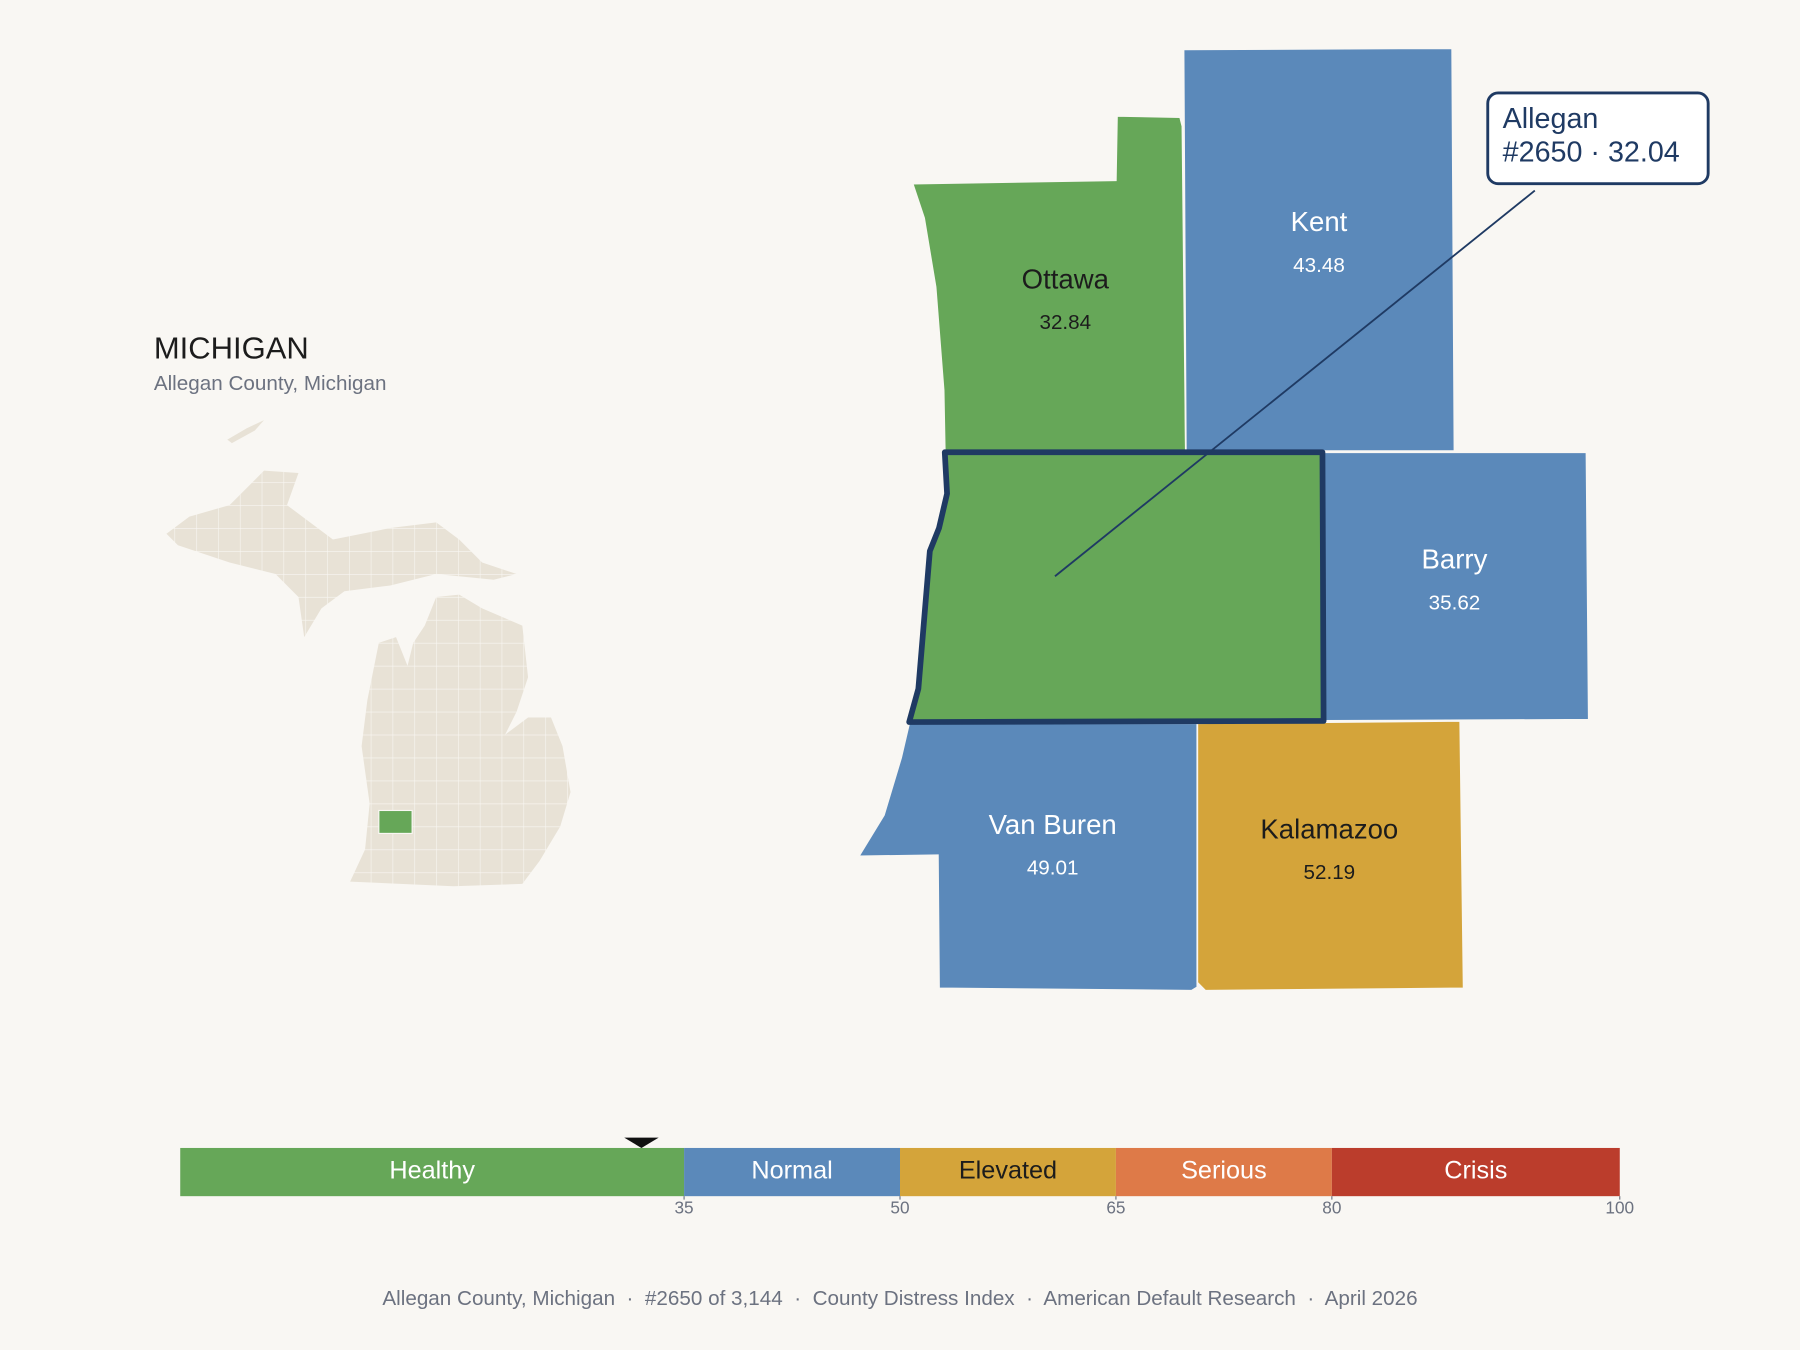  What do you see at coordinates (899, 1207) in the screenshot?
I see `scale-tick-label: 50` at bounding box center [899, 1207].